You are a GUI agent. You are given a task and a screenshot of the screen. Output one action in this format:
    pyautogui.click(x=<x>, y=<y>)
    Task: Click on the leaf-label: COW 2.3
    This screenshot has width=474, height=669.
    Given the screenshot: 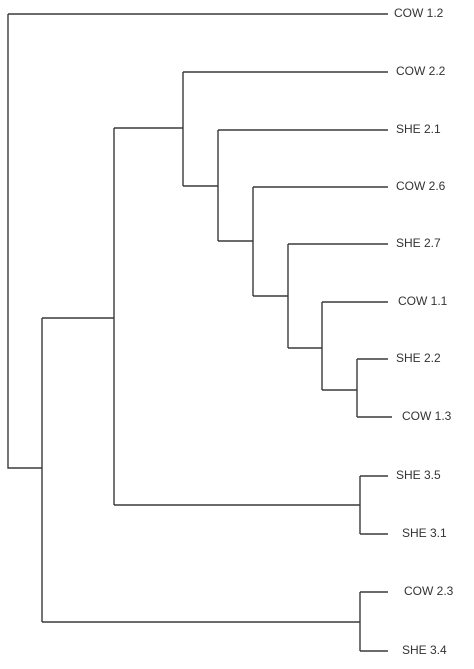 What is the action you would take?
    pyautogui.click(x=429, y=591)
    